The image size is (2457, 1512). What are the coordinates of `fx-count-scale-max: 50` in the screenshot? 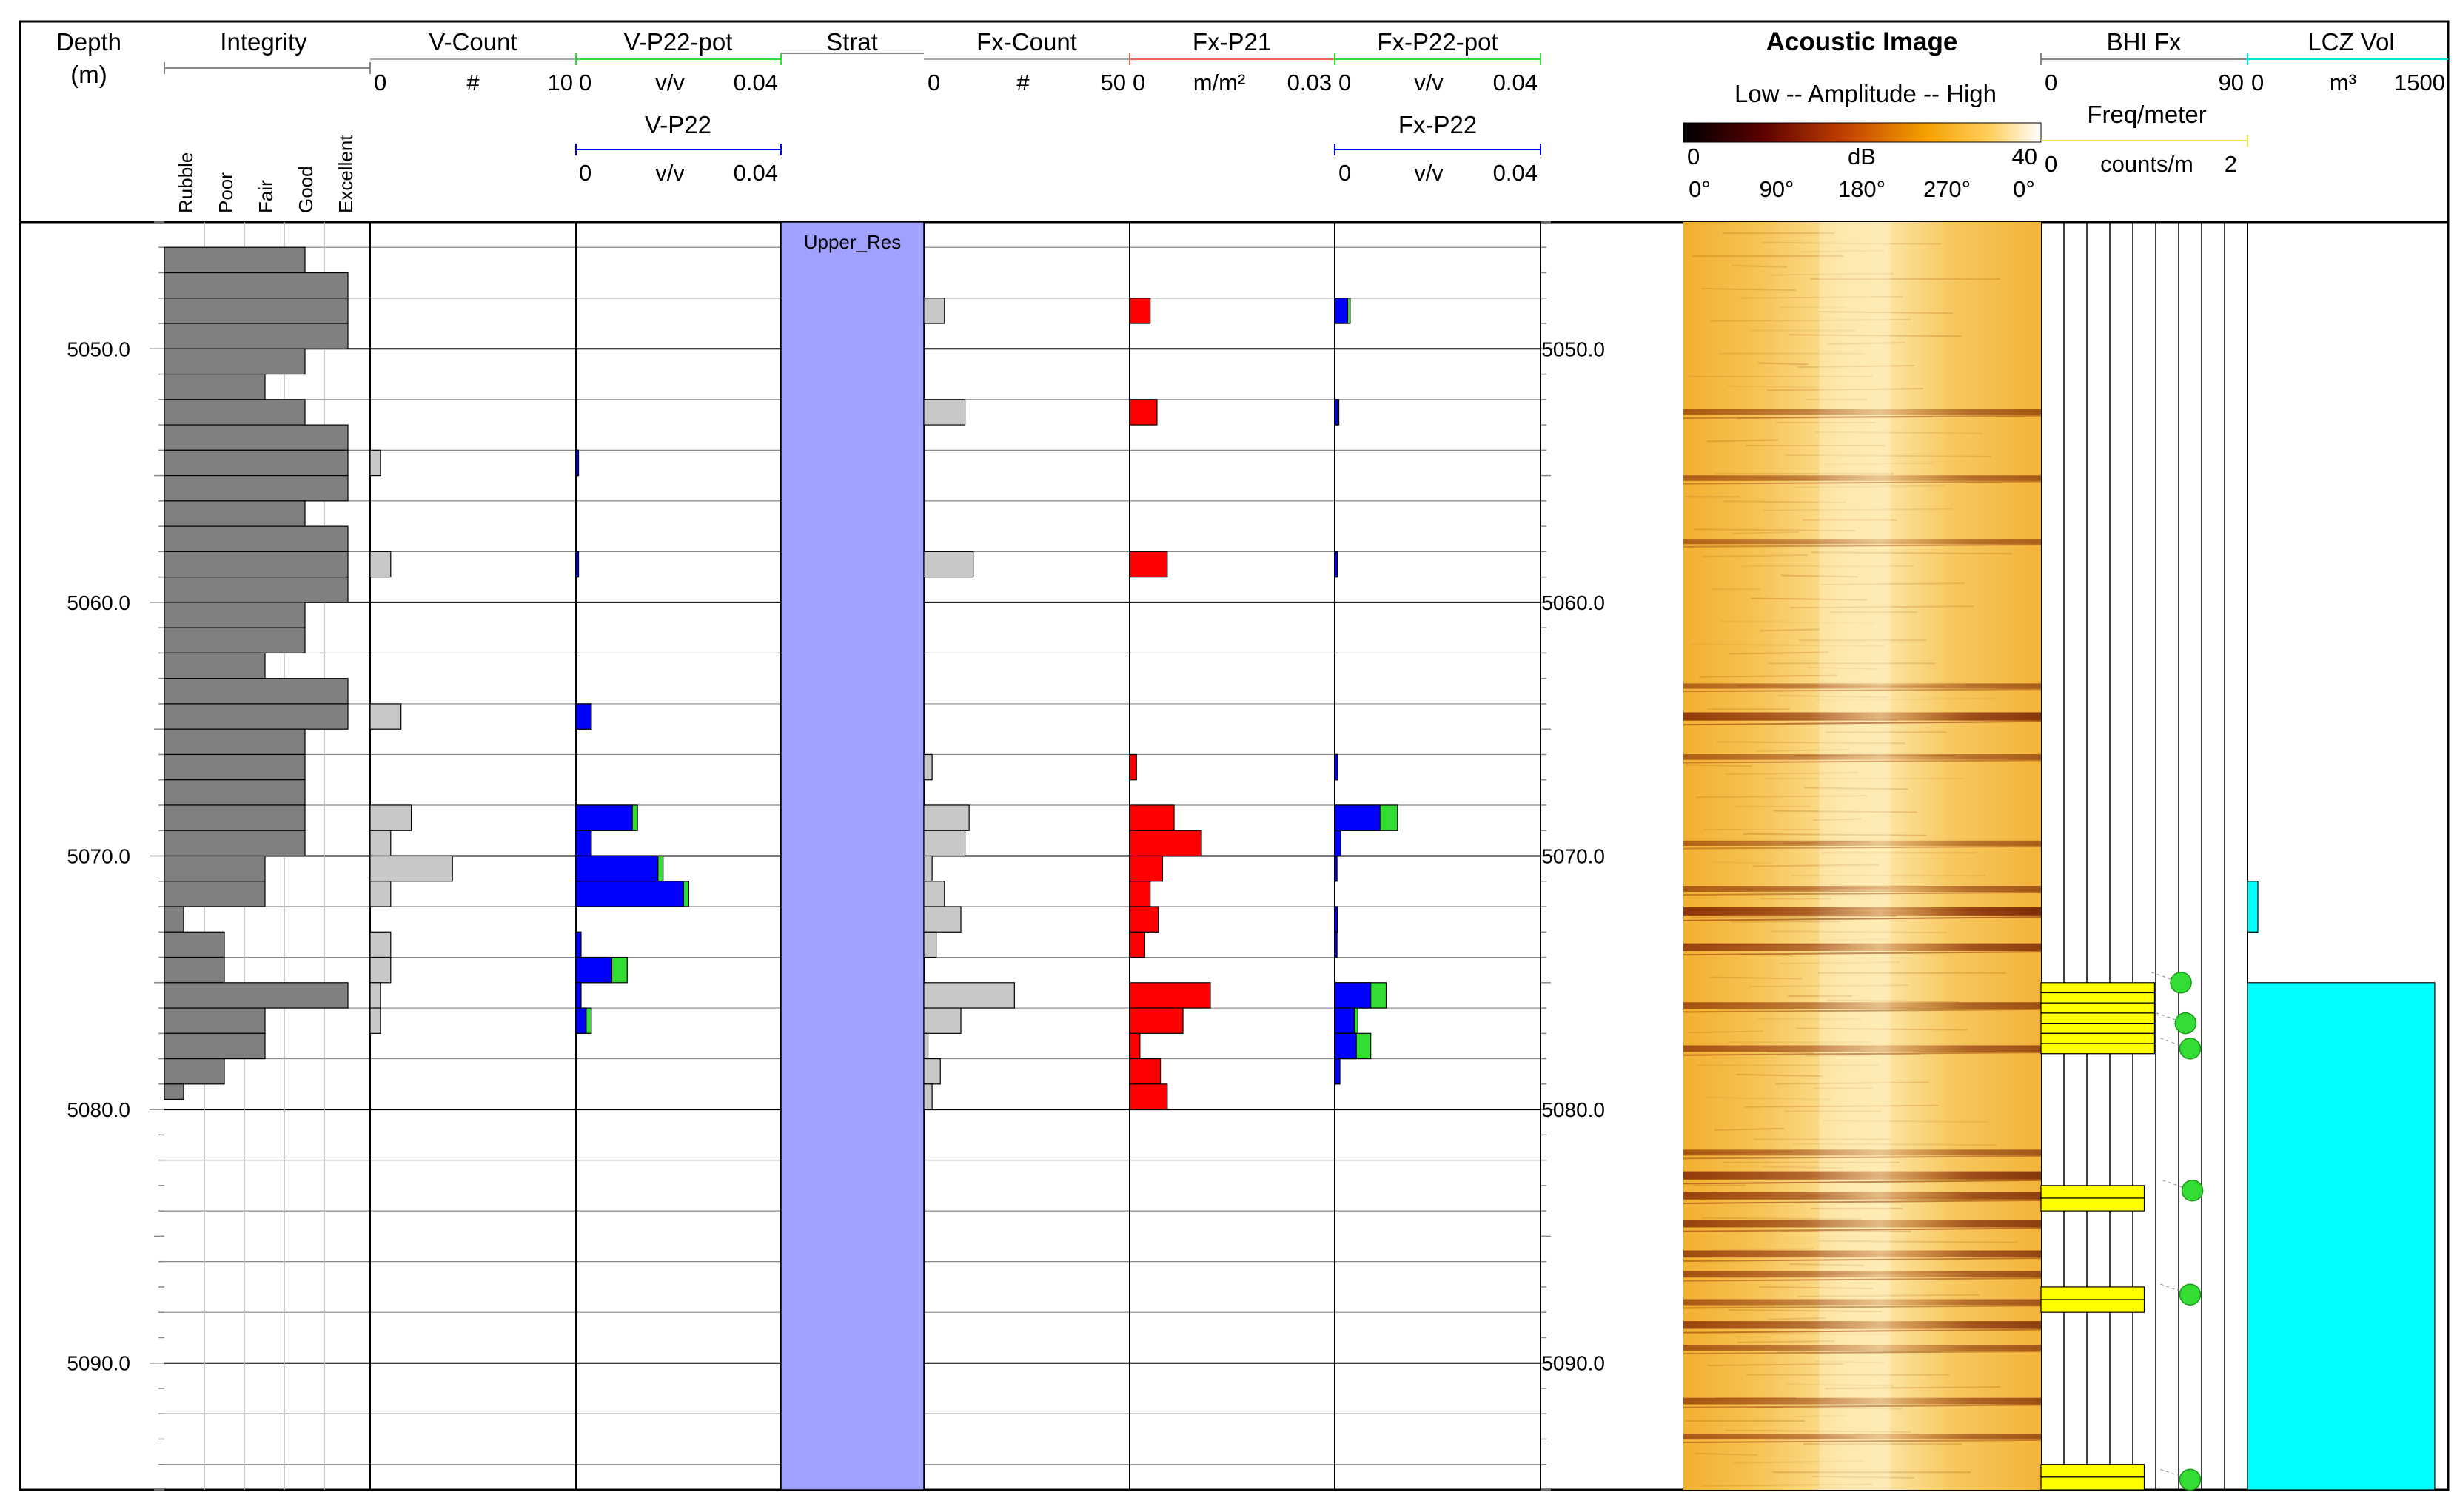 It's located at (1113, 82).